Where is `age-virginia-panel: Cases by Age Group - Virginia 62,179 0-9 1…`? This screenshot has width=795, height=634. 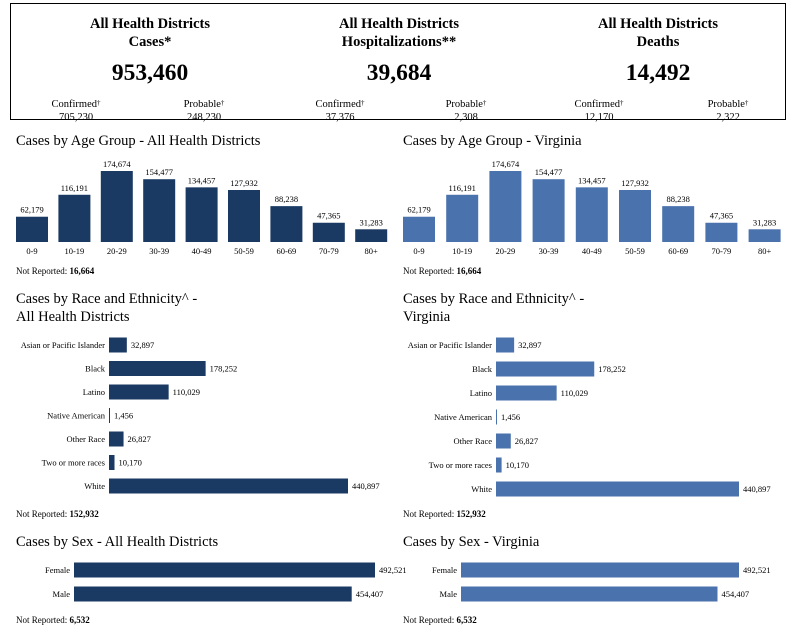
age-virginia-panel: Cases by Age Group - Virginia 62,179 0-9 1… is located at coordinates (598, 205).